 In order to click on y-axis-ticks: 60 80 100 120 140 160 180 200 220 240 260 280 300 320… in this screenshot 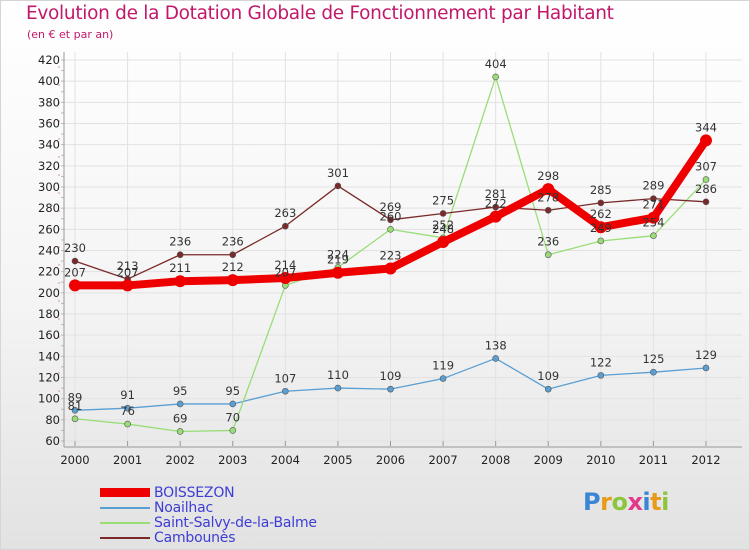, I will do `click(49, 250)`.